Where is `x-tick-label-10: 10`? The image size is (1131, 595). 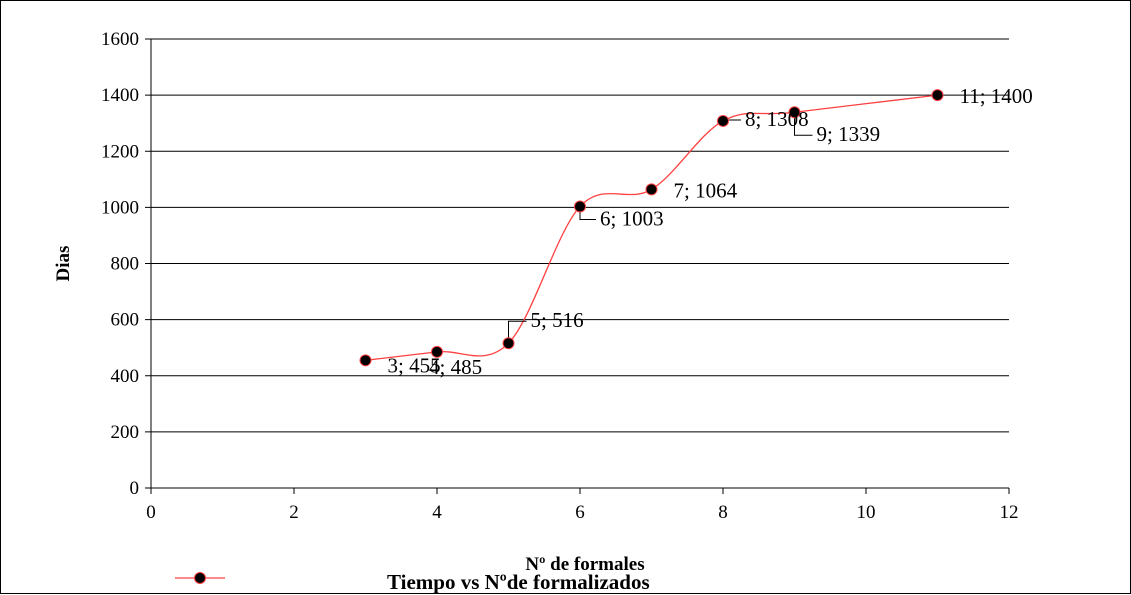 x-tick-label-10: 10 is located at coordinates (866, 512).